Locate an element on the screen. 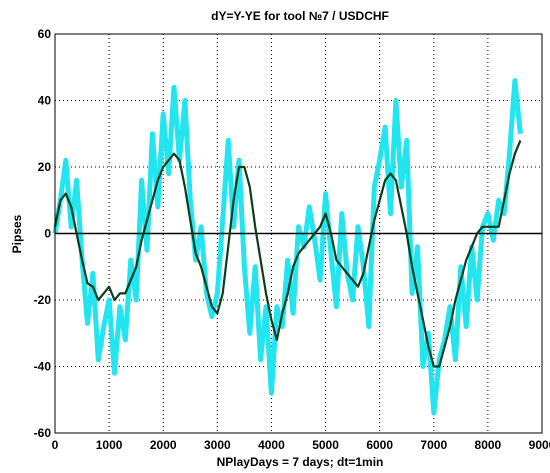  y-axis-label: Pipses is located at coordinates (17, 233).